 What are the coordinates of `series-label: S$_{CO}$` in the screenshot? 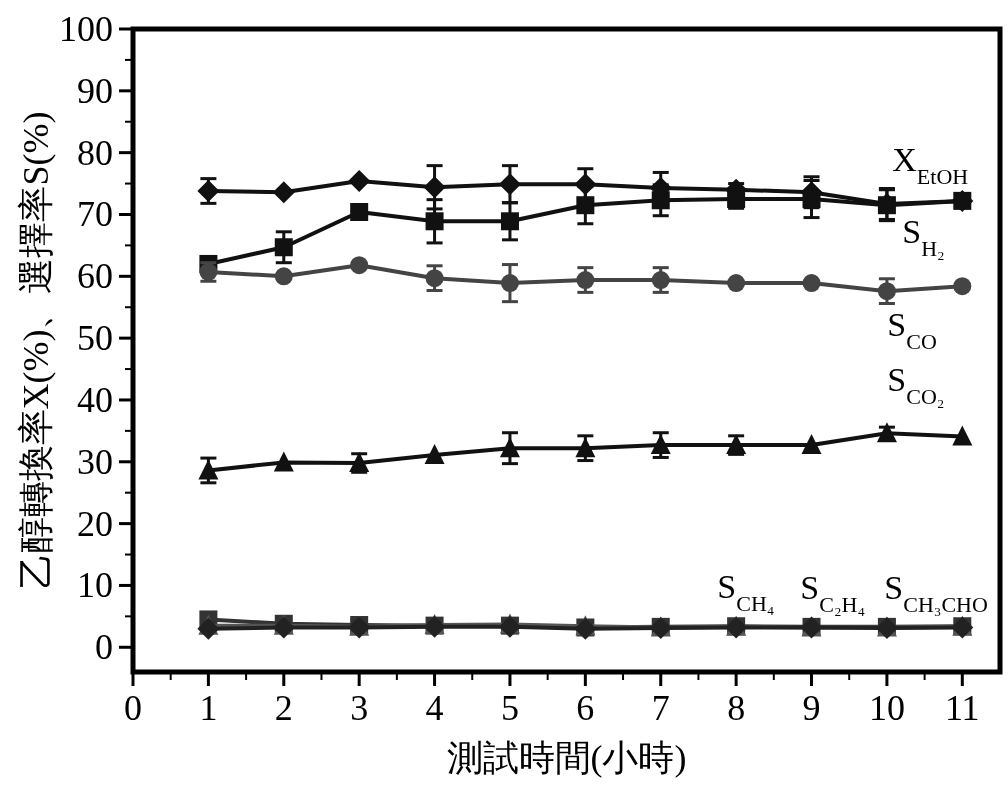 It's located at (912, 330).